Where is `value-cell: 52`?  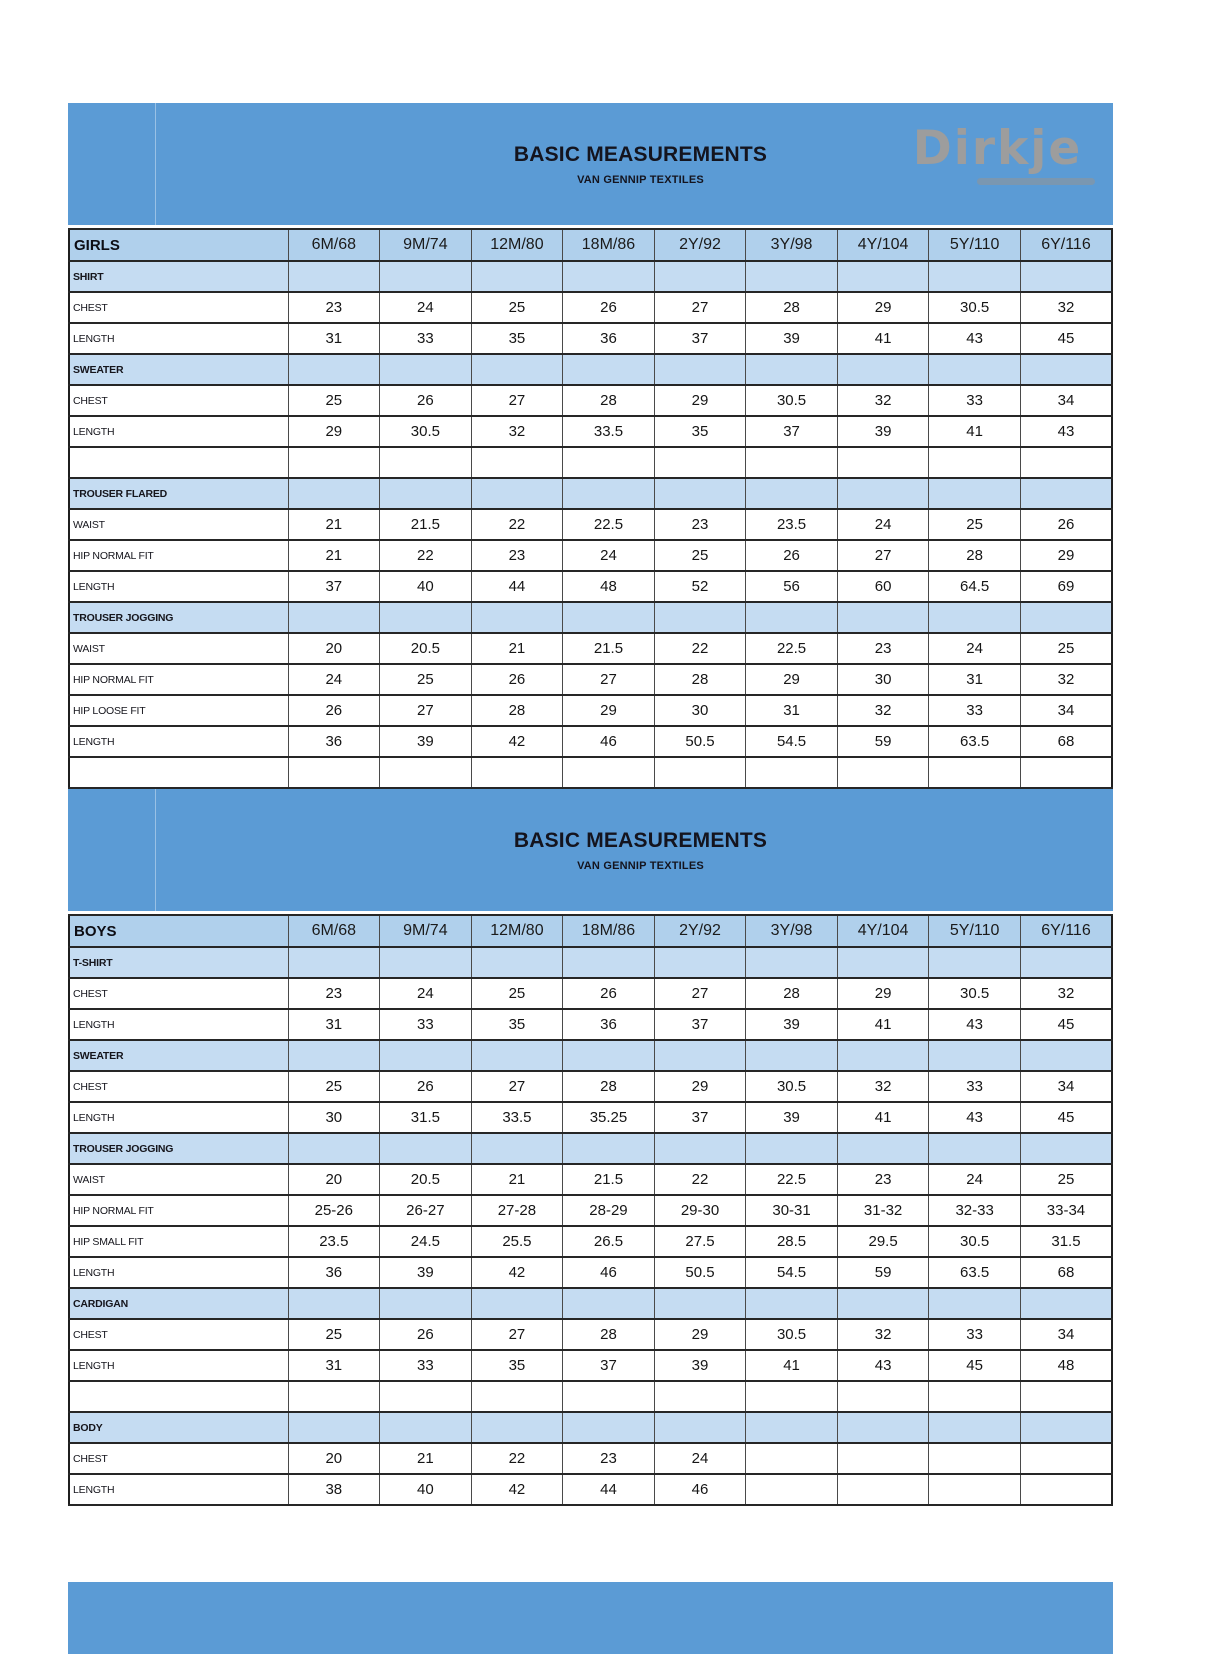
value-cell: 52 is located at coordinates (700, 586).